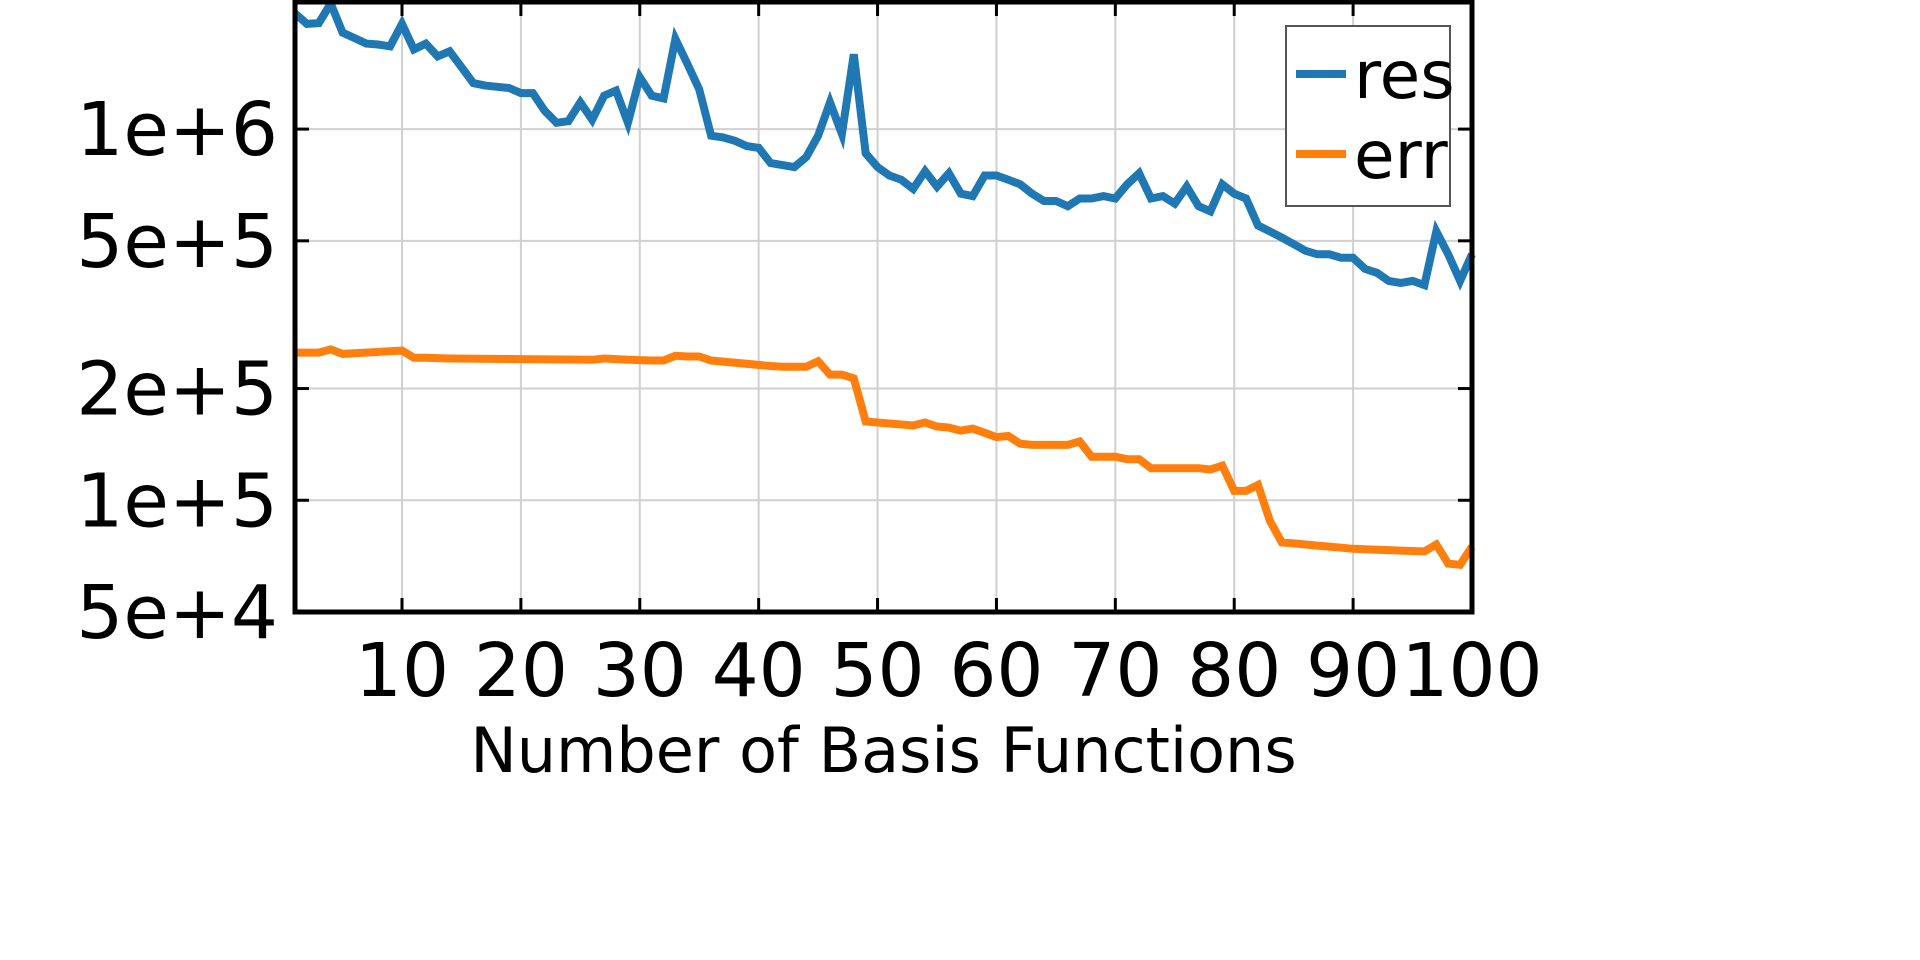 The image size is (1920, 960). What do you see at coordinates (1234, 671) in the screenshot?
I see `x-tick-label: 80` at bounding box center [1234, 671].